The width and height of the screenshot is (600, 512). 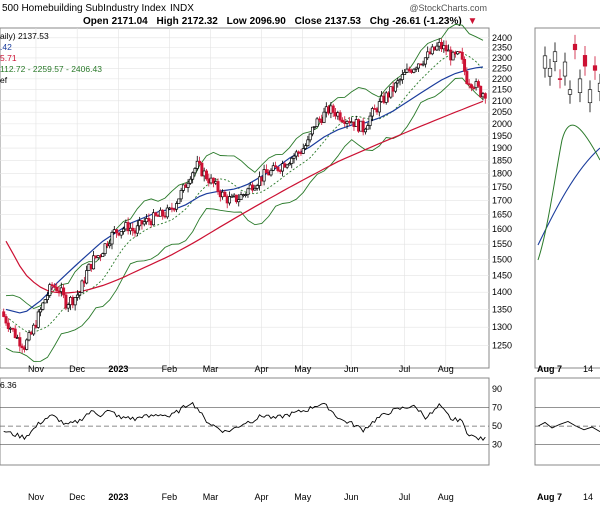 I want to click on price-x-tick-label: Aug, so click(x=446, y=369).